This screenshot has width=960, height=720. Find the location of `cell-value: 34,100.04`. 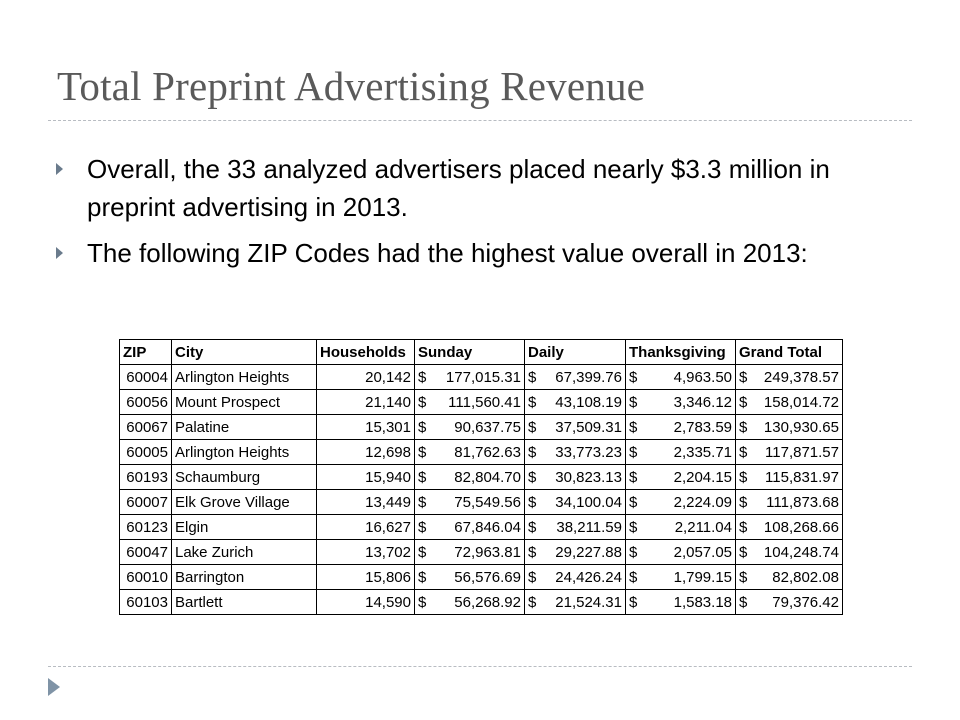

cell-value: 34,100.04 is located at coordinates (588, 502).